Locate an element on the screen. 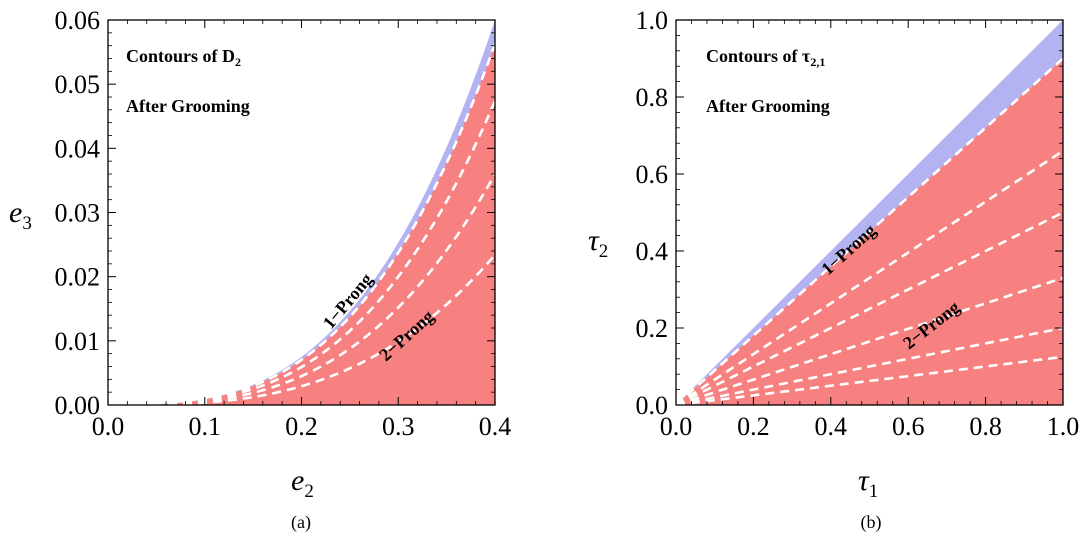 This screenshot has width=1085, height=543. x-tick-label: 0.6 is located at coordinates (908, 426).